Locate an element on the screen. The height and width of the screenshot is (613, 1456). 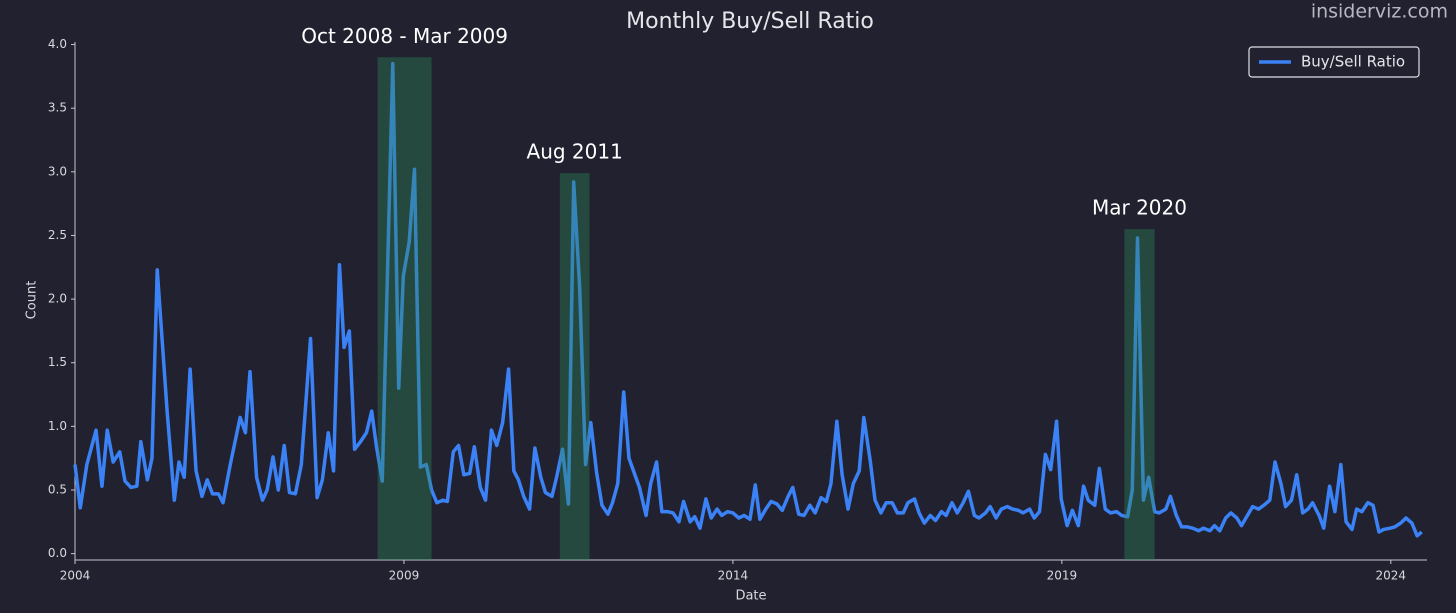
x-tick-label: 2014 is located at coordinates (733, 576).